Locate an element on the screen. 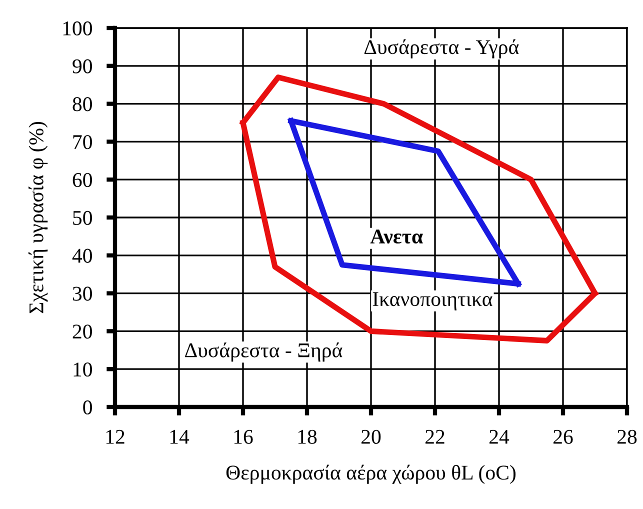 The height and width of the screenshot is (509, 643). y-tick-label: 20 is located at coordinates (82, 331).